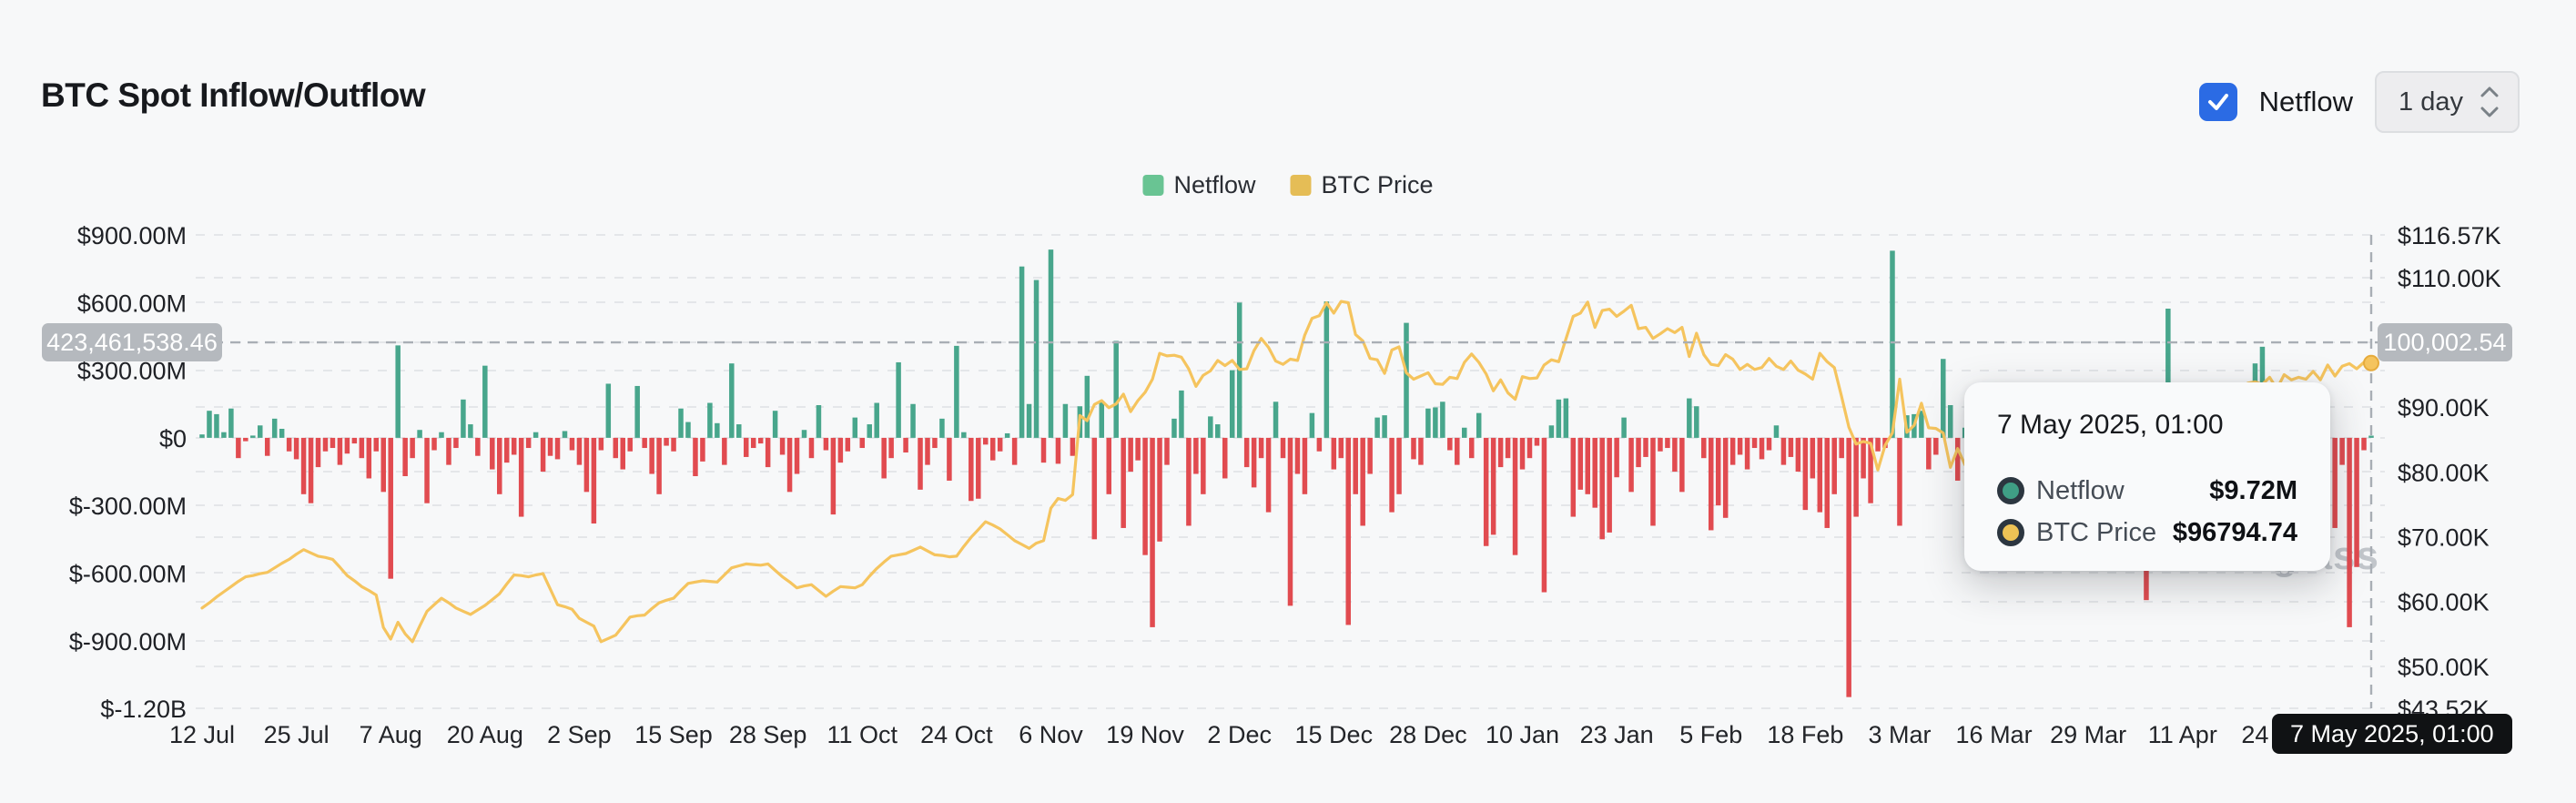  I want to click on tooltip-series-value: $9.72M, so click(2253, 490).